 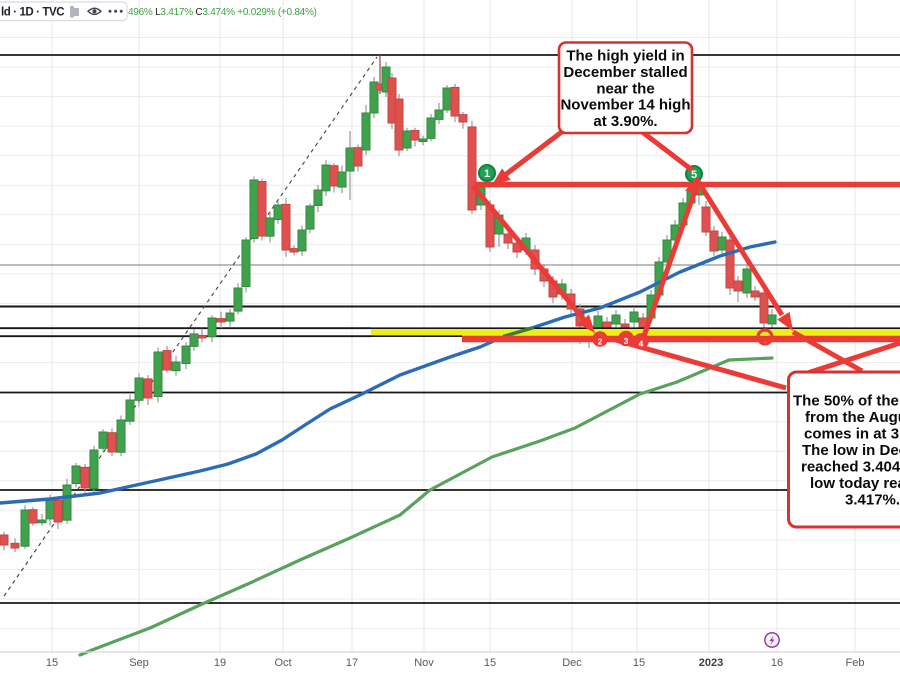 I want to click on svg-text: The high yield in, so click(x=625, y=56).